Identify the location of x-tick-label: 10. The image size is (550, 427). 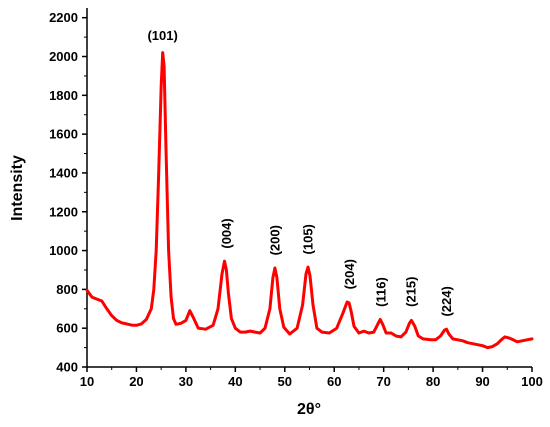
(87, 381).